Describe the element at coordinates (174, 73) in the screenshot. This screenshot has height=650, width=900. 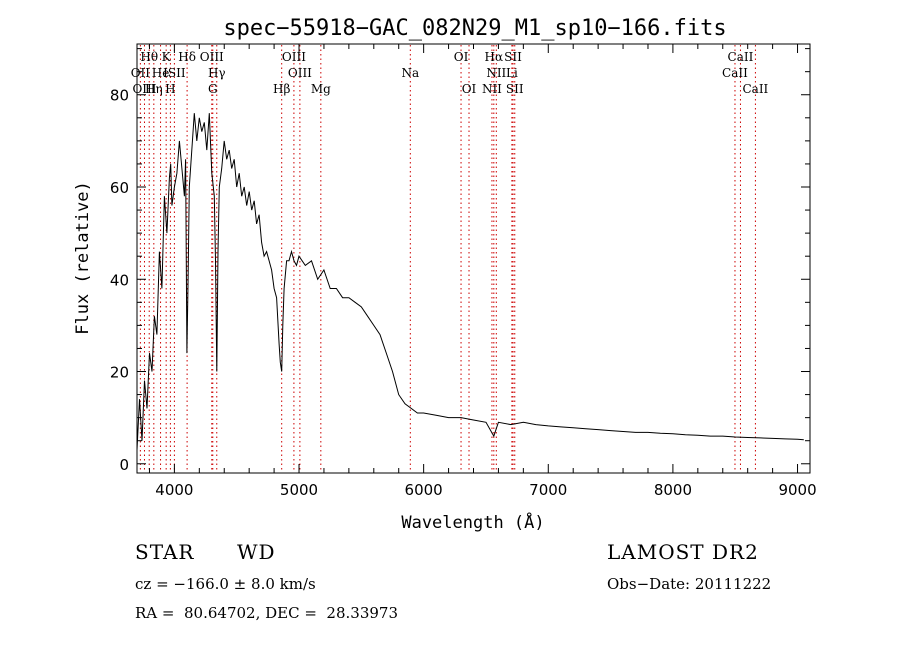
I see `line-label: ISII` at that location.